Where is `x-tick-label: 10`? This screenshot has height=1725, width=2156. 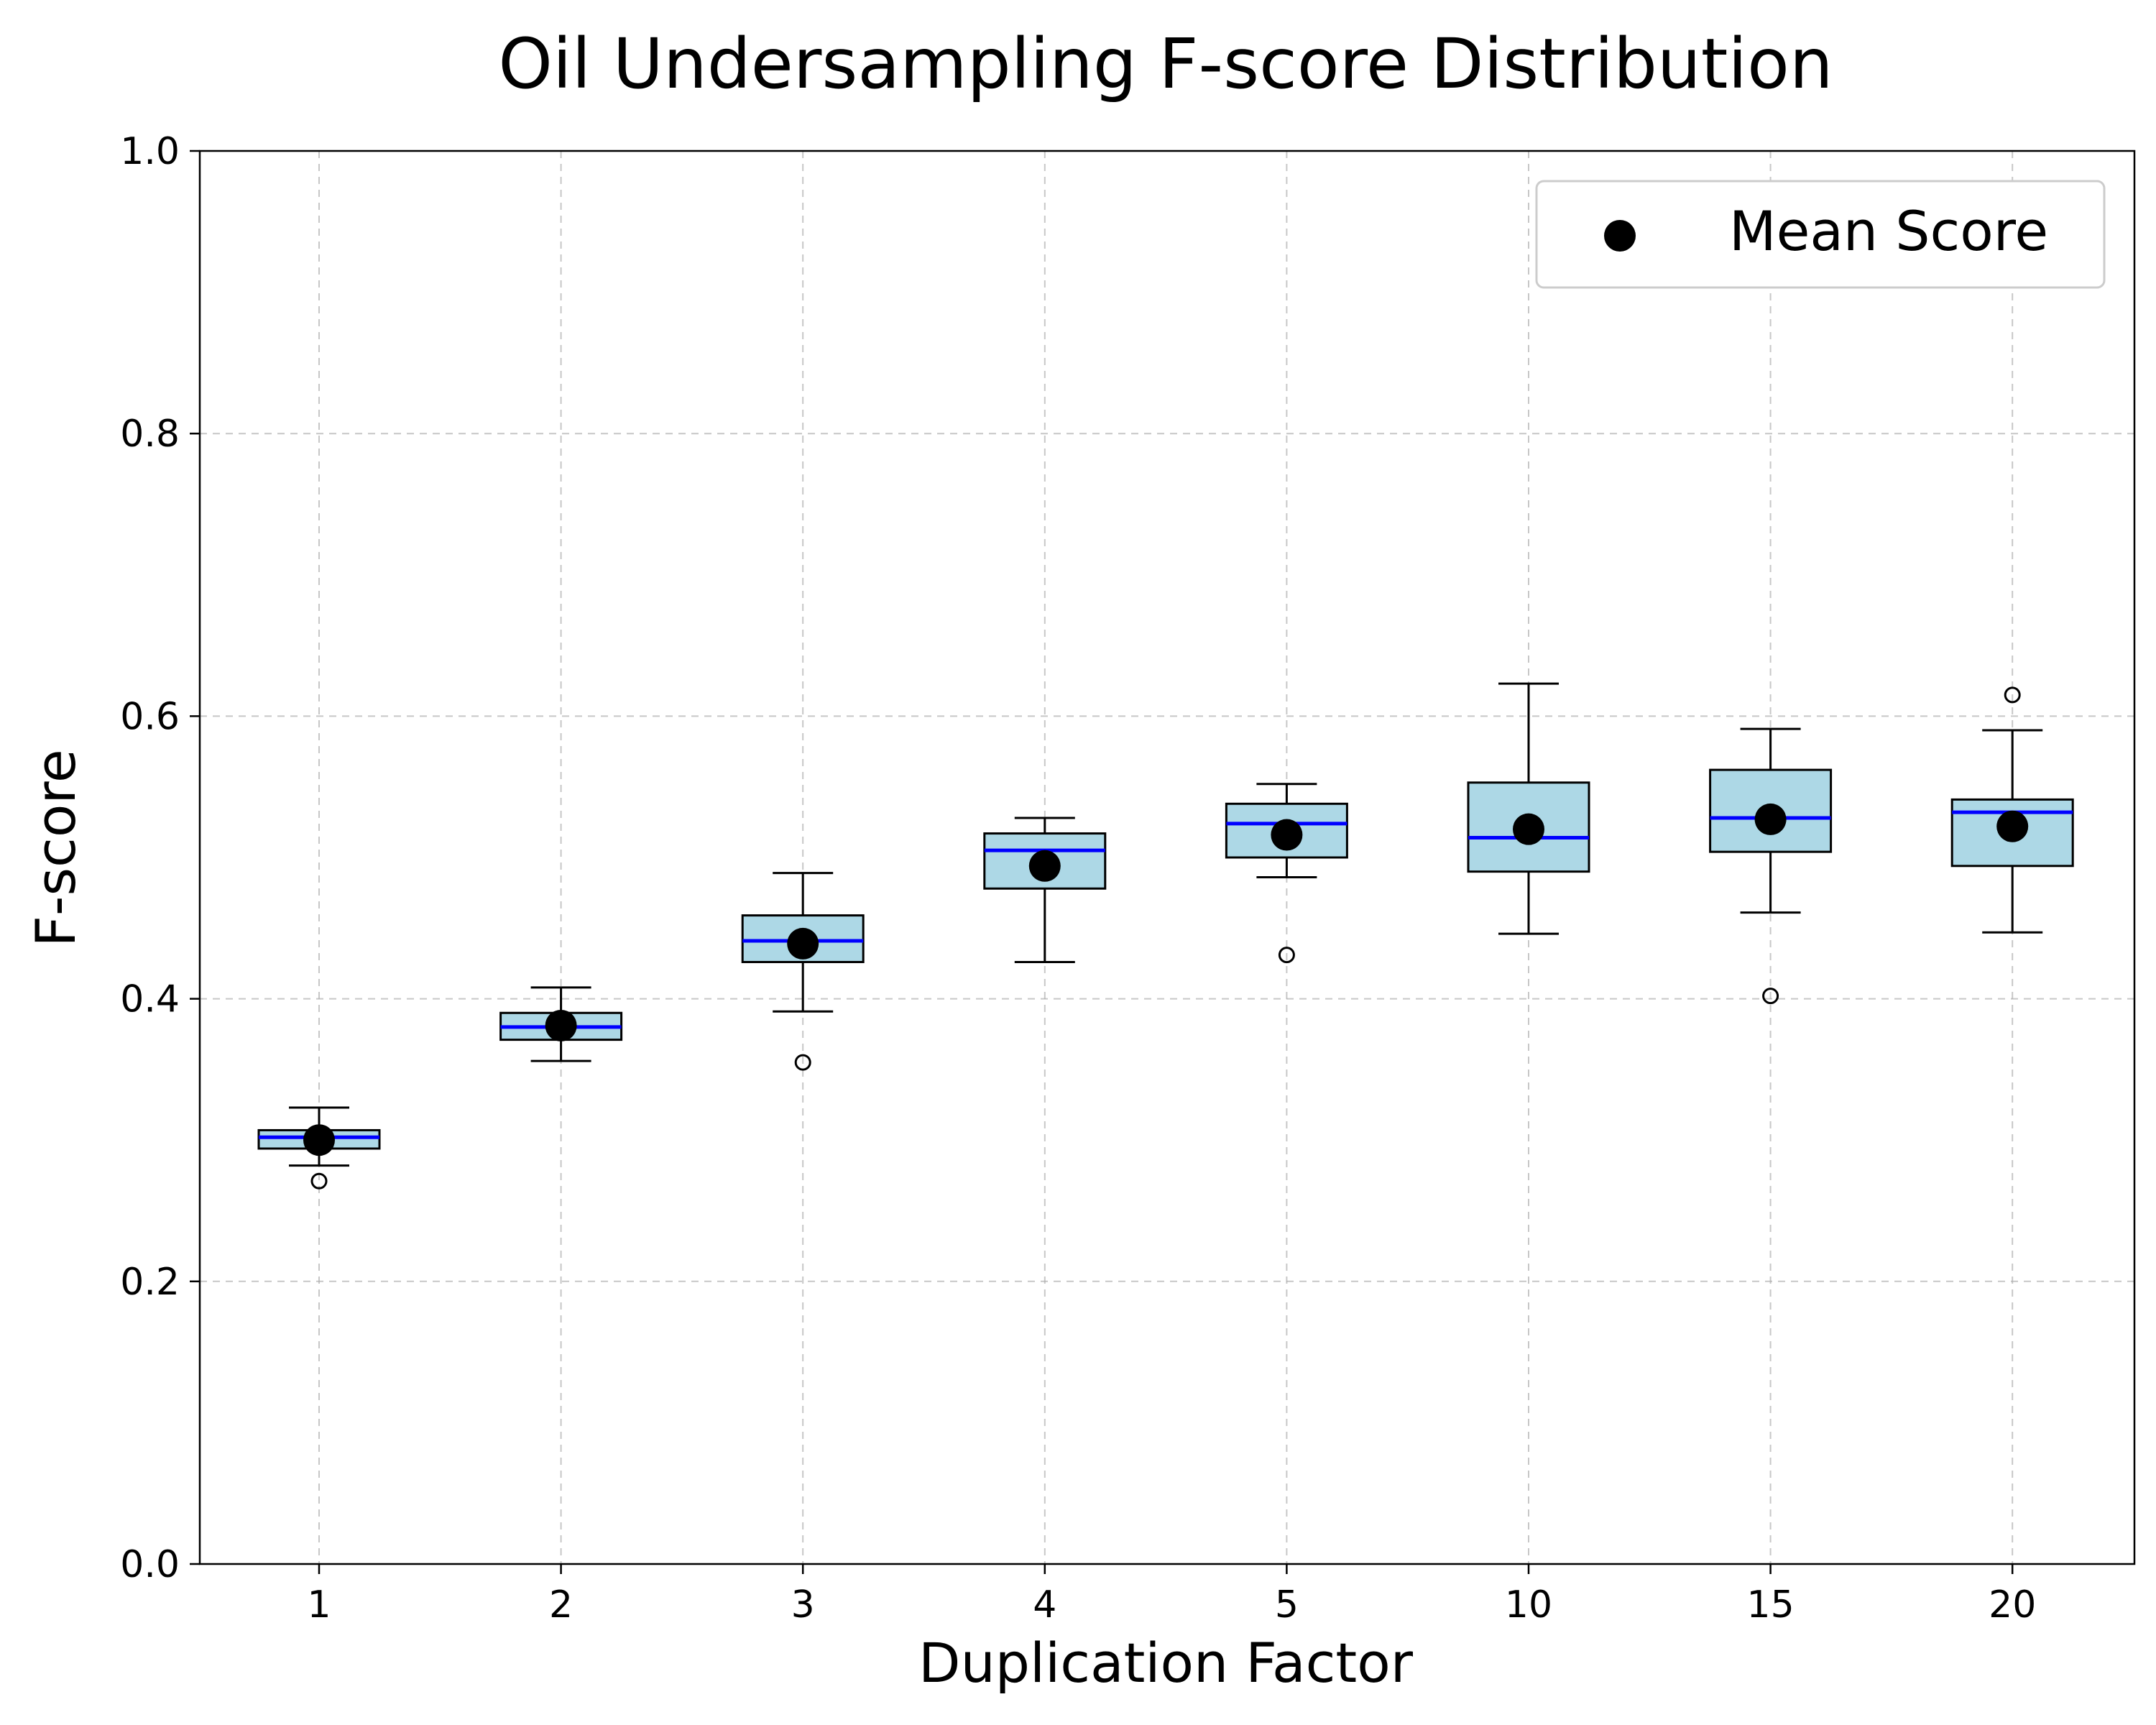
x-tick-label: 10 is located at coordinates (1528, 1605).